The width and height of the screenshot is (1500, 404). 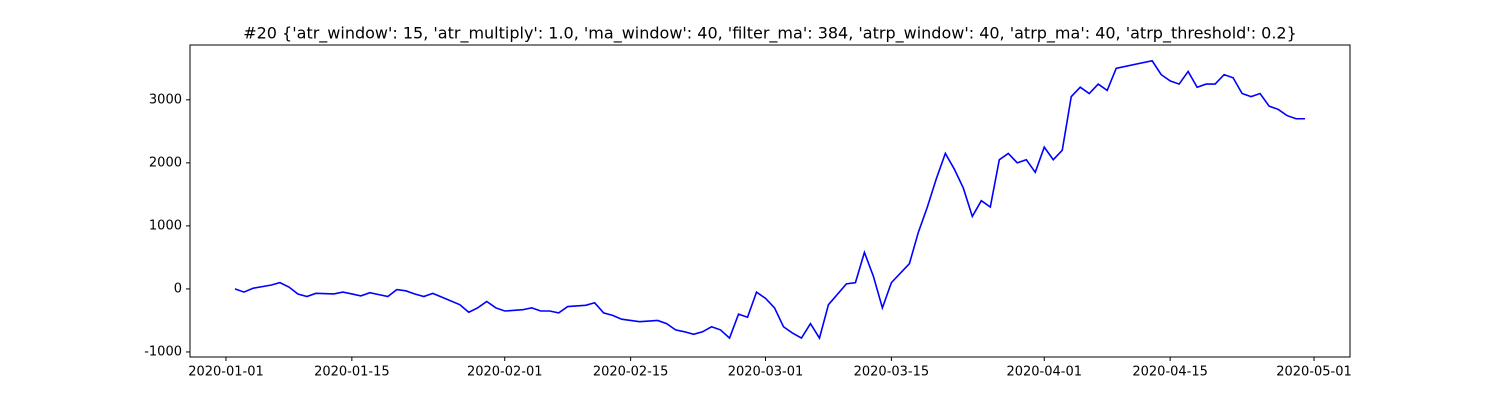 I want to click on x-tick-label: 2020-05-01, so click(x=1314, y=372).